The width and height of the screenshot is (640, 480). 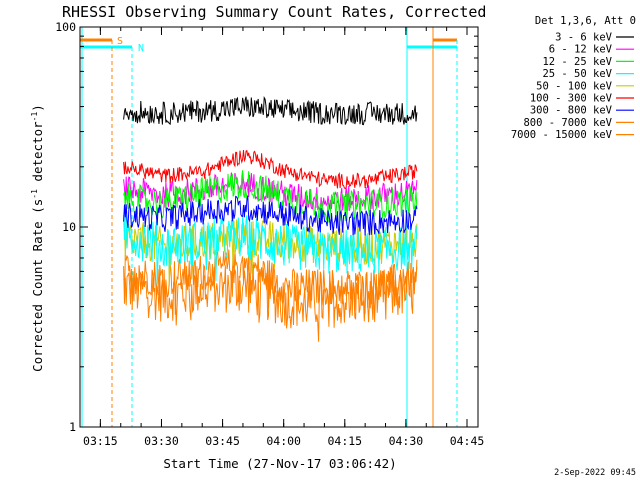 I want to click on timestamp: 2-Sep-2022 09:45, so click(x=595, y=473).